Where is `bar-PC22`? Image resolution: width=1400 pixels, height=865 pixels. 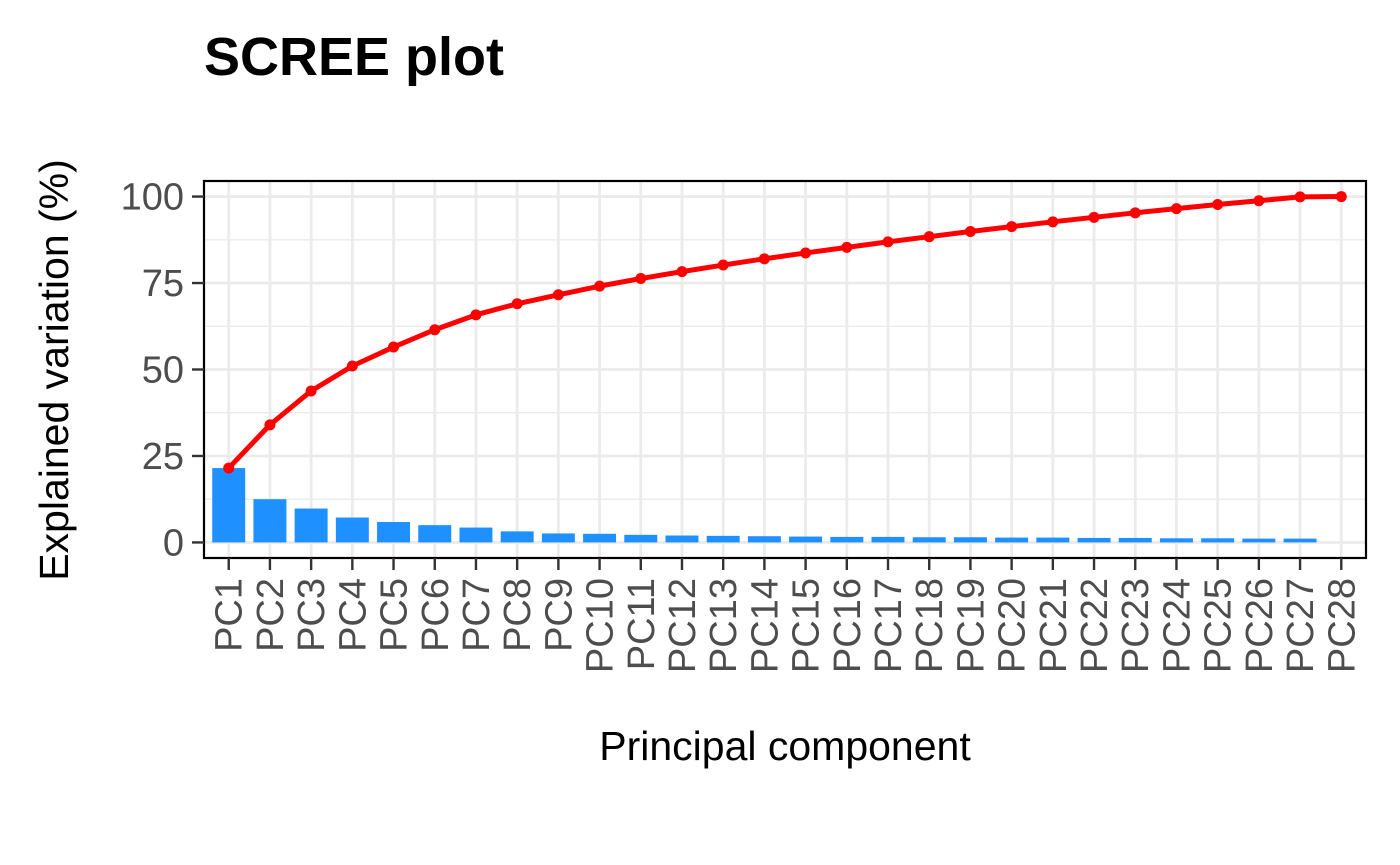 bar-PC22 is located at coordinates (1094, 540).